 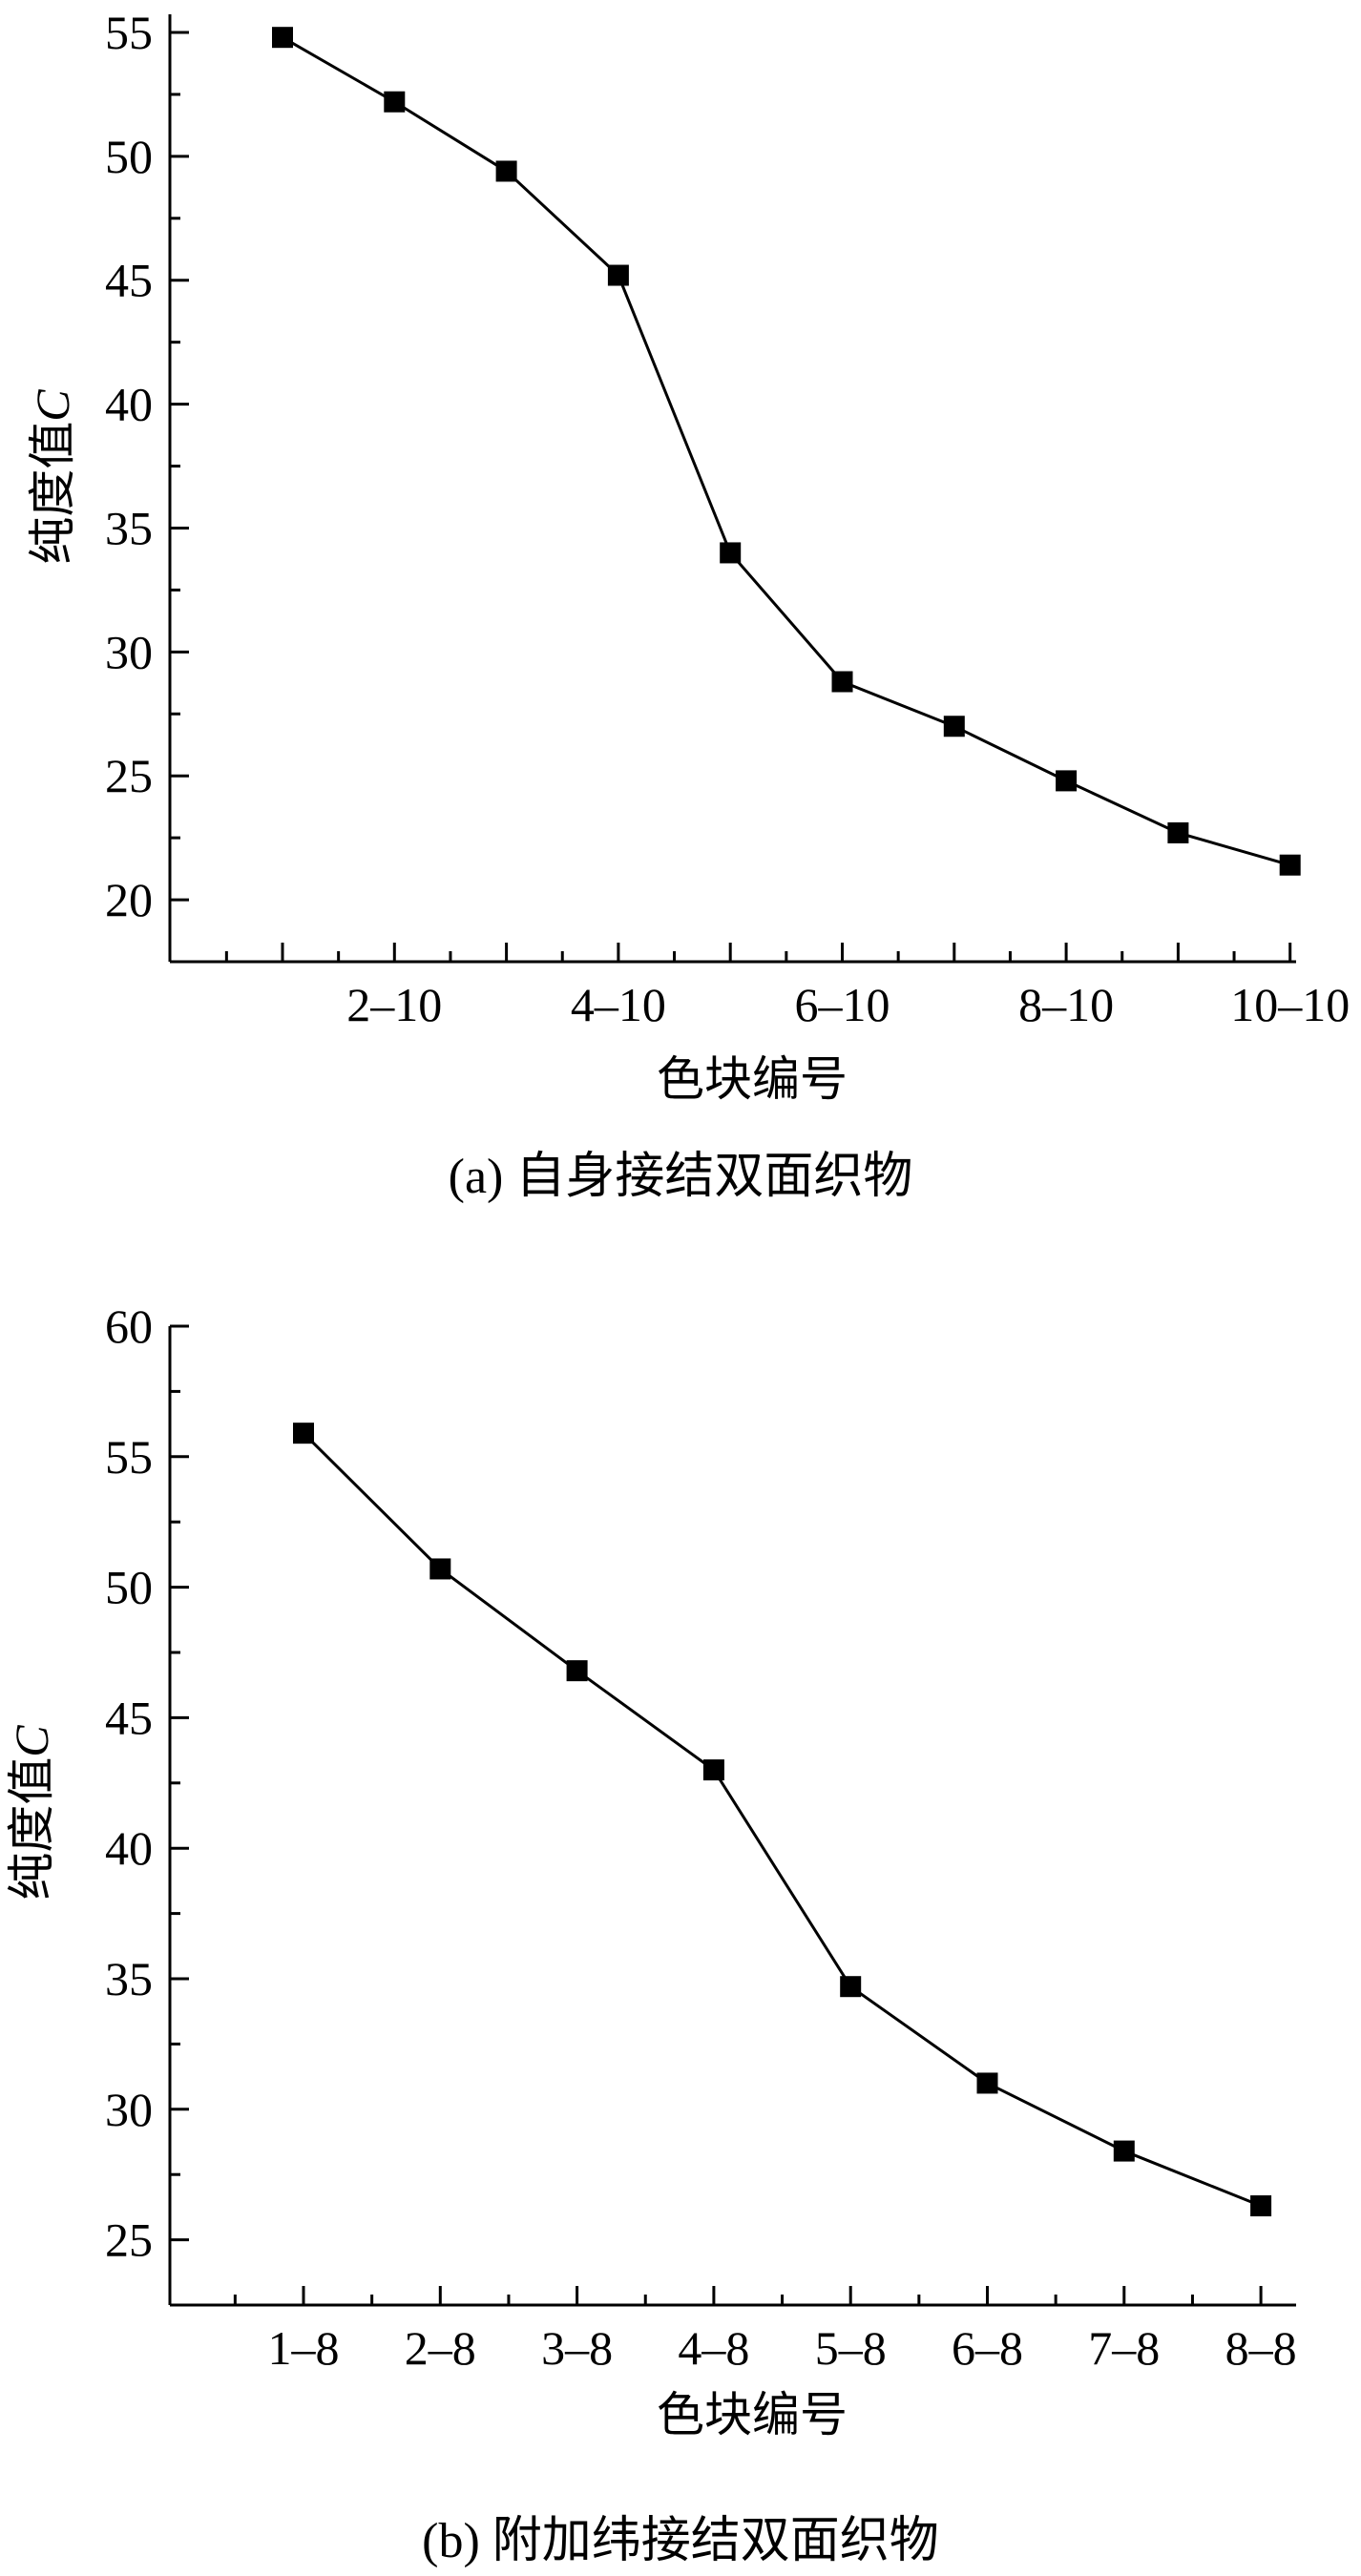 I want to click on chart-a-y-tick-label: 50, so click(x=129, y=156).